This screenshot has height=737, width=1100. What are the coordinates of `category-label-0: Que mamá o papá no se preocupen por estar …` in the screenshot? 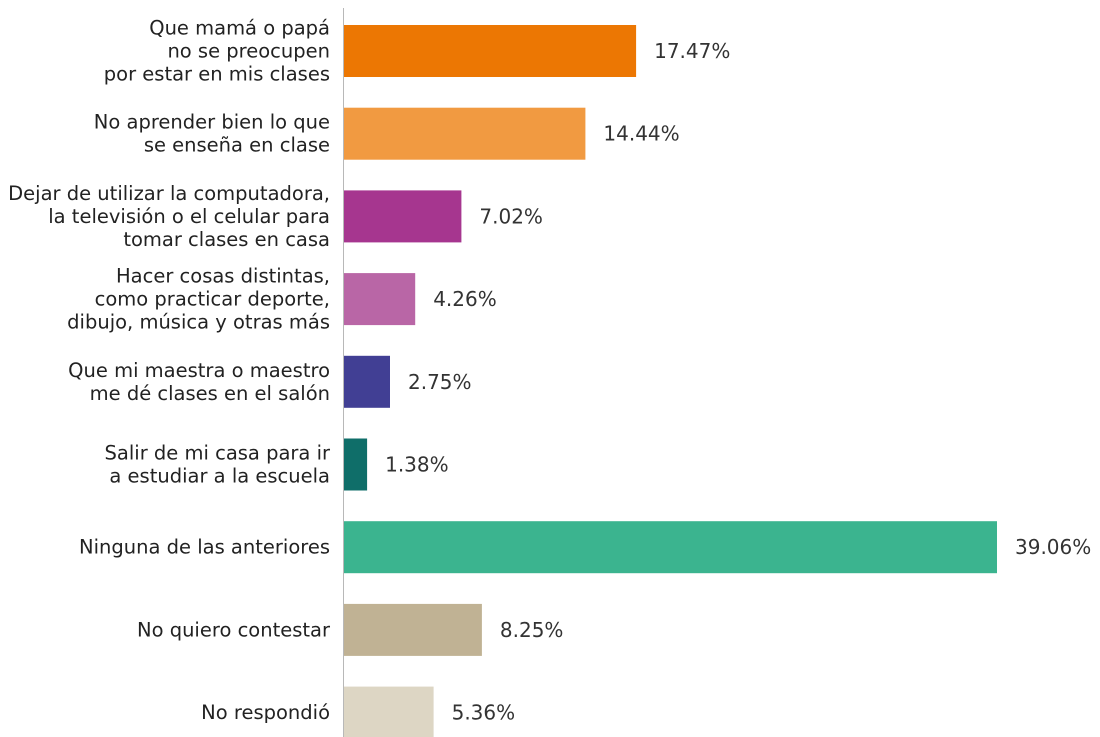 It's located at (217, 51).